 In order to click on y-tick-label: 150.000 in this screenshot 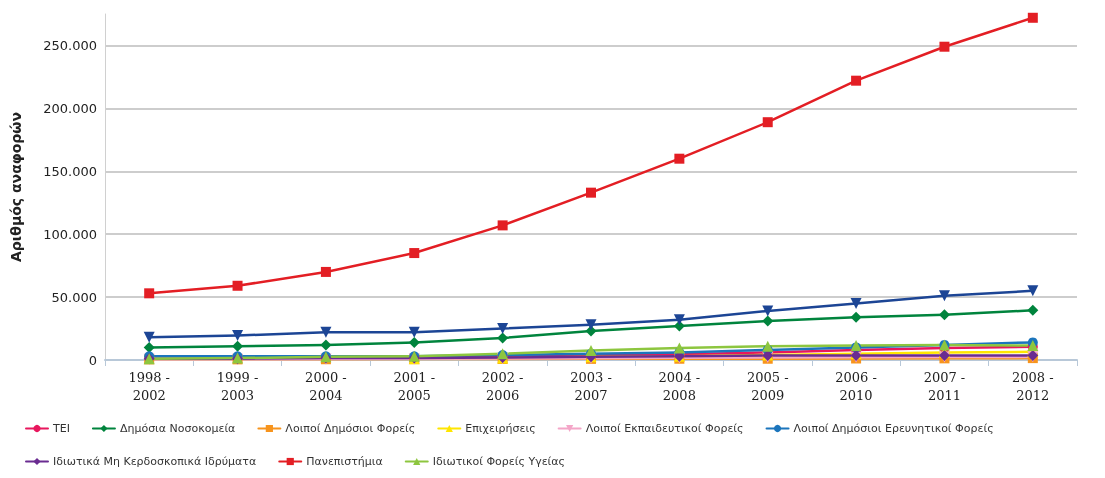, I will do `click(70, 171)`.